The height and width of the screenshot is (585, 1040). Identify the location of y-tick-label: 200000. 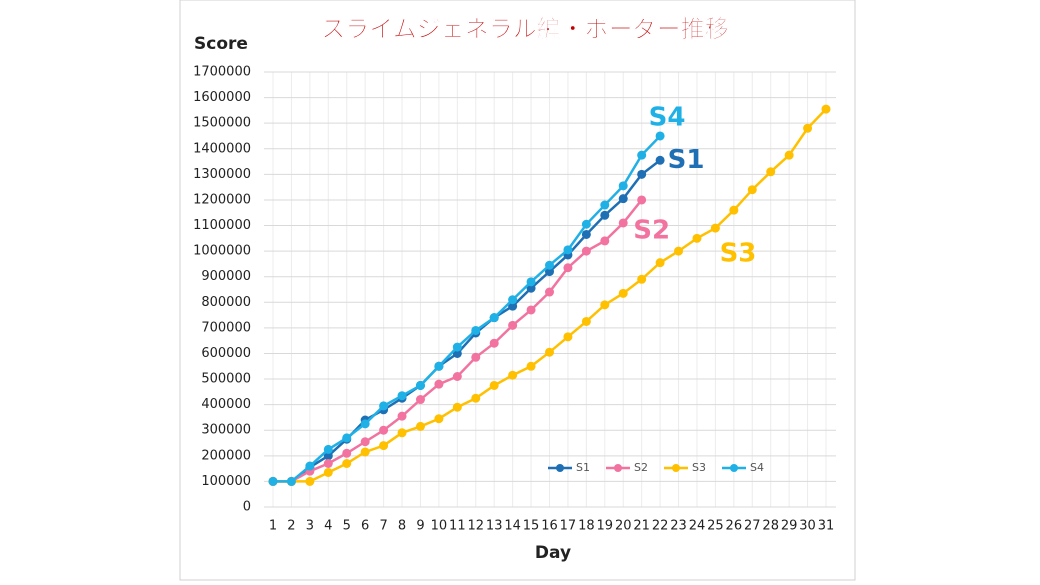
(226, 455).